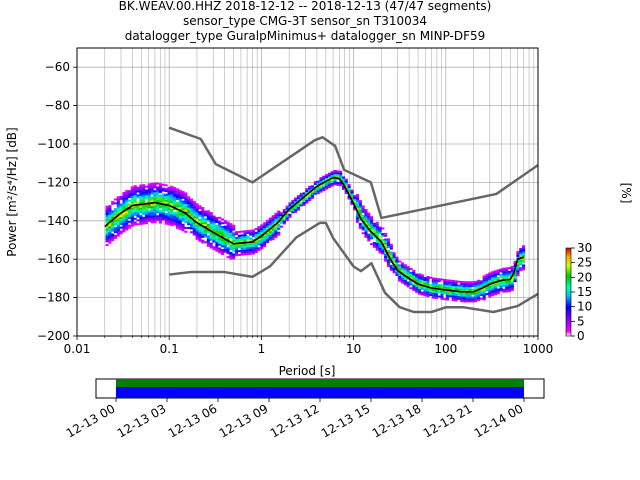 The height and width of the screenshot is (480, 640). What do you see at coordinates (354, 267) in the screenshot?
I see `noise-model-low` at bounding box center [354, 267].